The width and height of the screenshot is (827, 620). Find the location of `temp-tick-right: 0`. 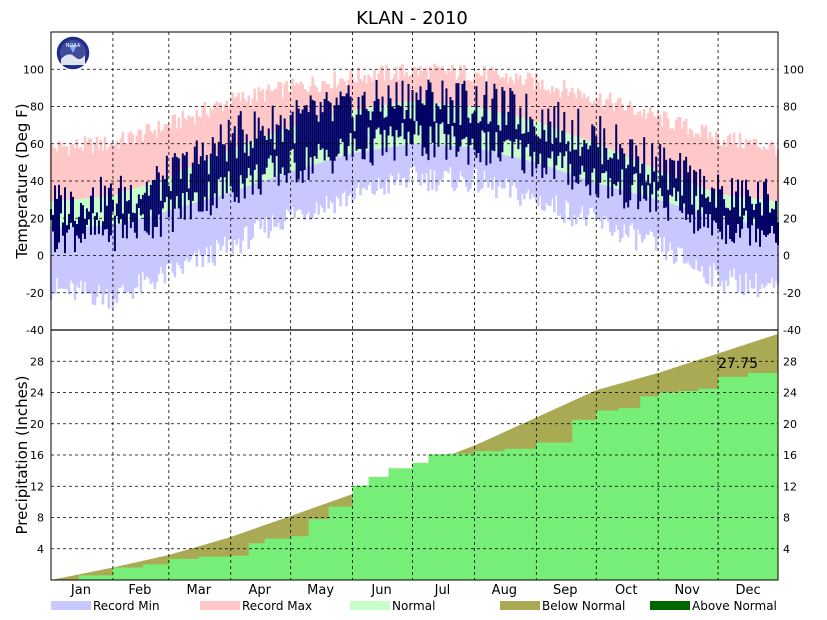

temp-tick-right: 0 is located at coordinates (786, 256).